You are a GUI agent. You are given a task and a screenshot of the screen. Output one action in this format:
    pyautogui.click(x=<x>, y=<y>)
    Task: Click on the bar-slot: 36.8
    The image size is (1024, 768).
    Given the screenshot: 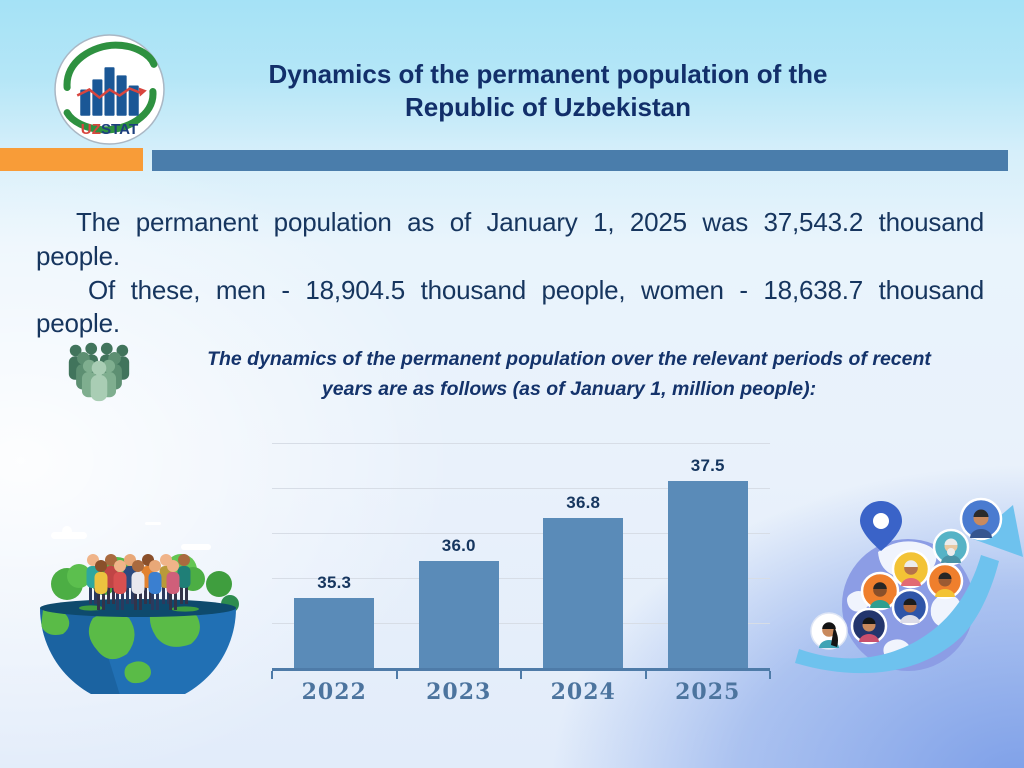 What is the action you would take?
    pyautogui.click(x=583, y=580)
    